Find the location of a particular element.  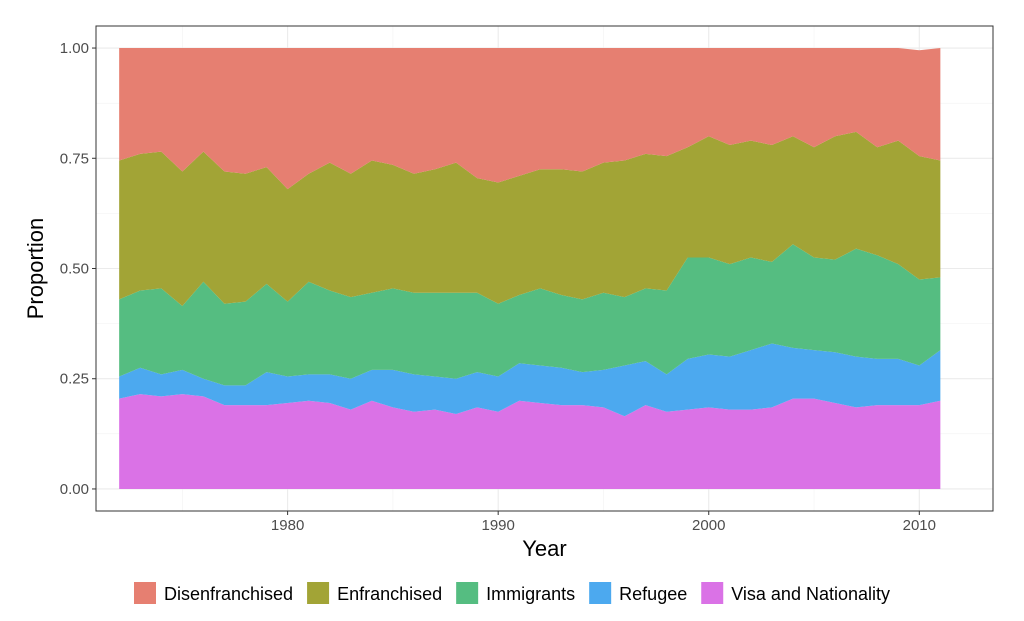

y-tick-label: 0.25 is located at coordinates (74, 379).